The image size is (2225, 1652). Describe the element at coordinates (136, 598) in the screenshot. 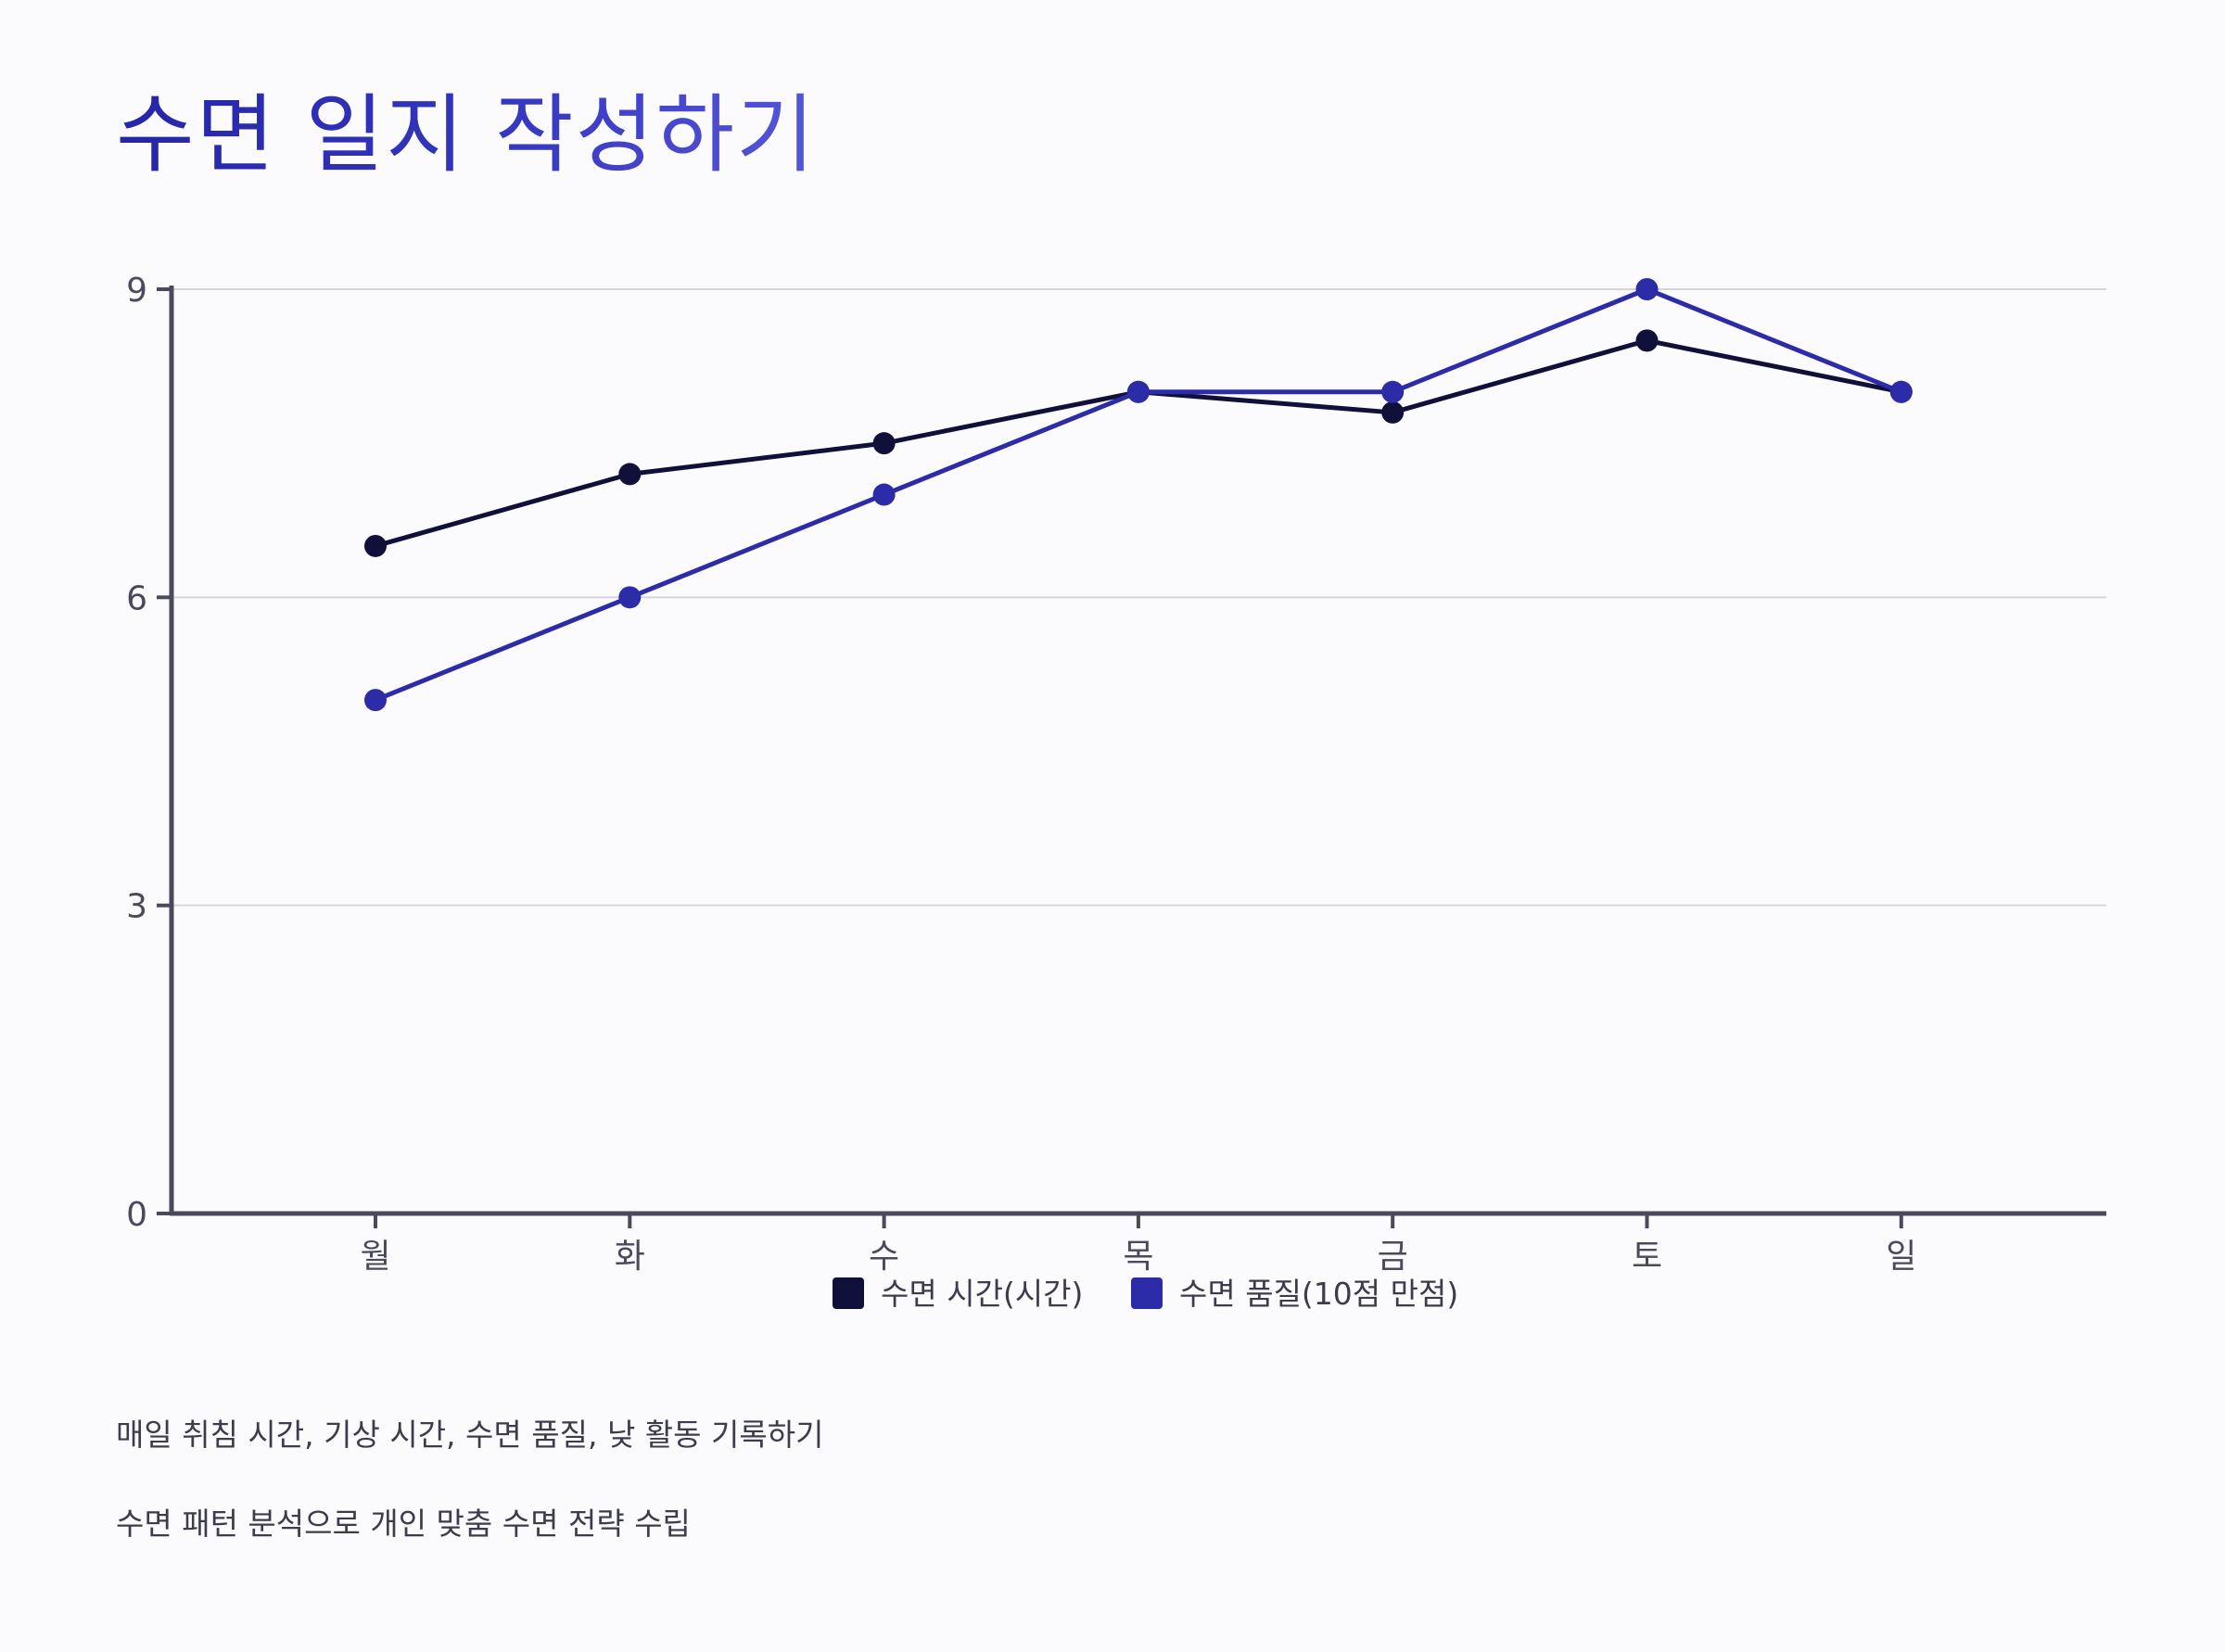

I see `y-tick-label: 6` at that location.